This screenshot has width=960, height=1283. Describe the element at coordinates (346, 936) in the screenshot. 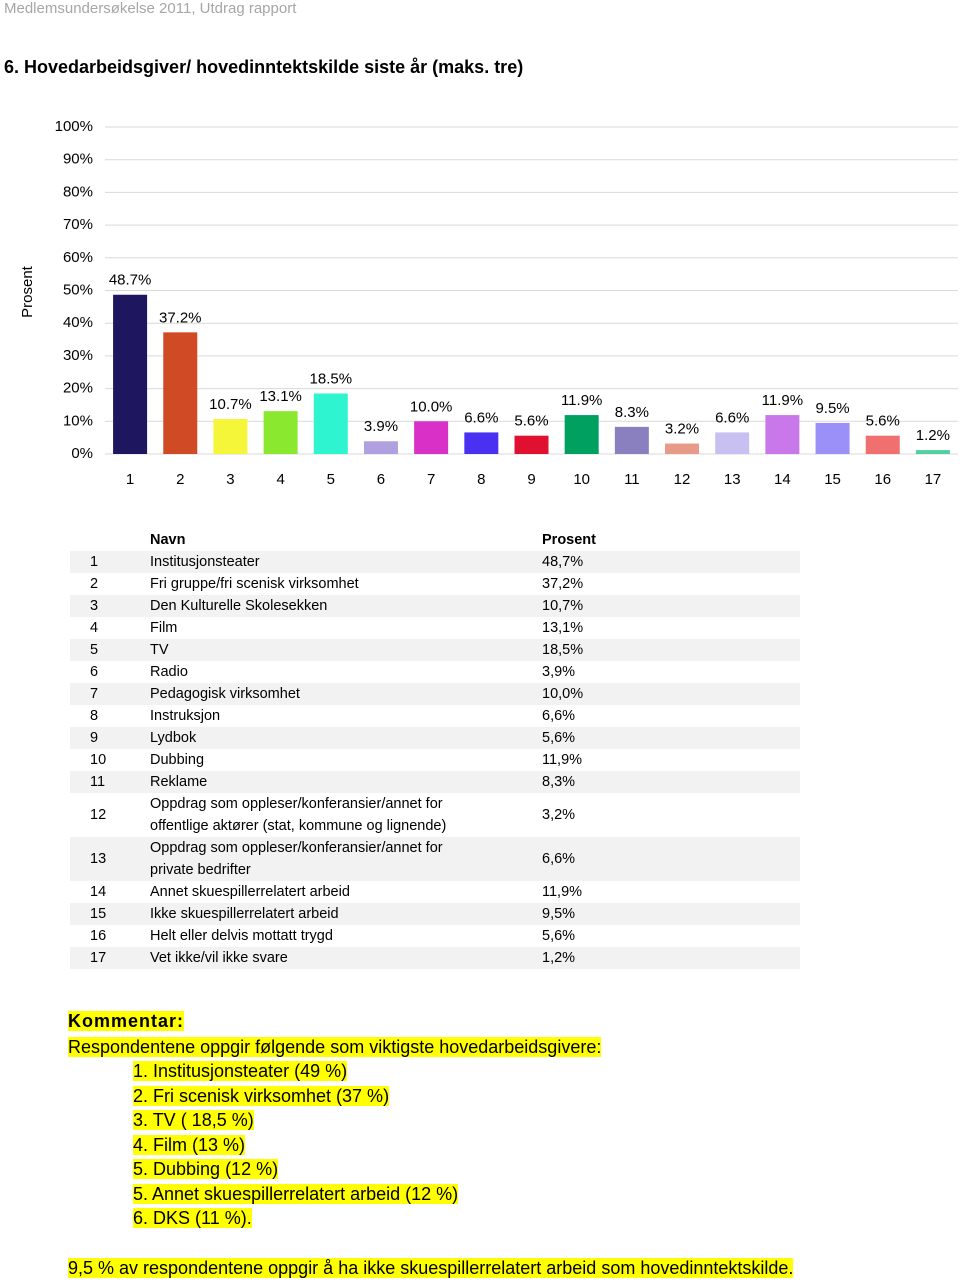

I see `row-name-cell: Helt eller delvis mottatt trygd` at that location.